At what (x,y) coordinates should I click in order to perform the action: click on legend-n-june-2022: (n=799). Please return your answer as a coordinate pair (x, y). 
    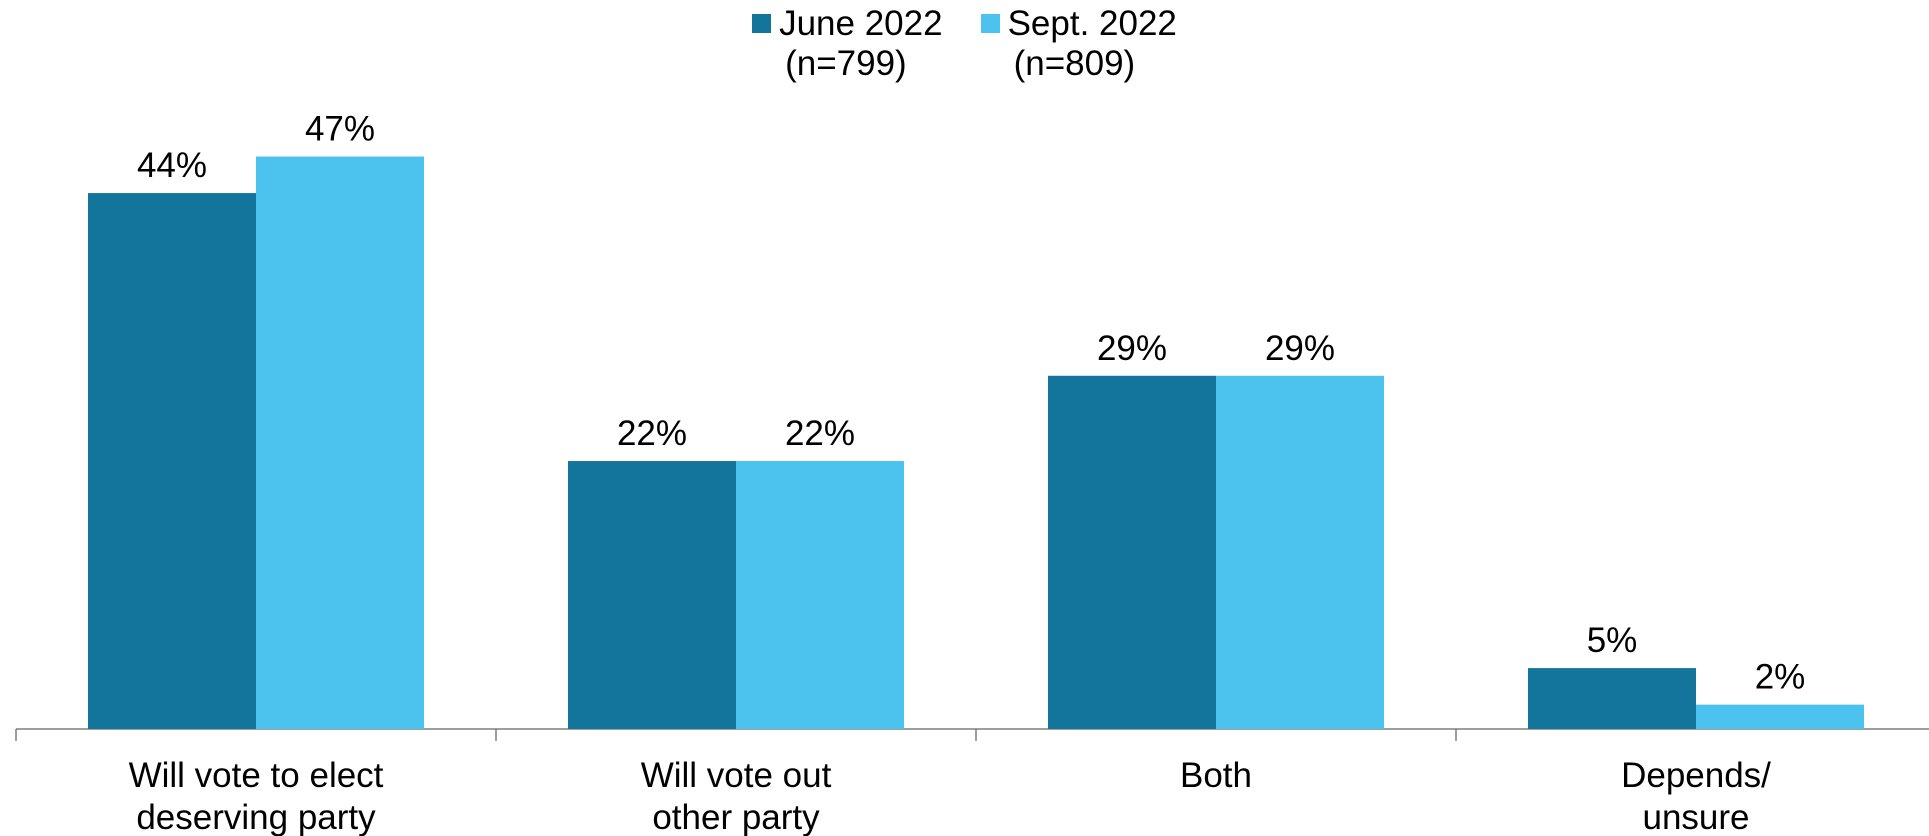
    Looking at the image, I should click on (846, 63).